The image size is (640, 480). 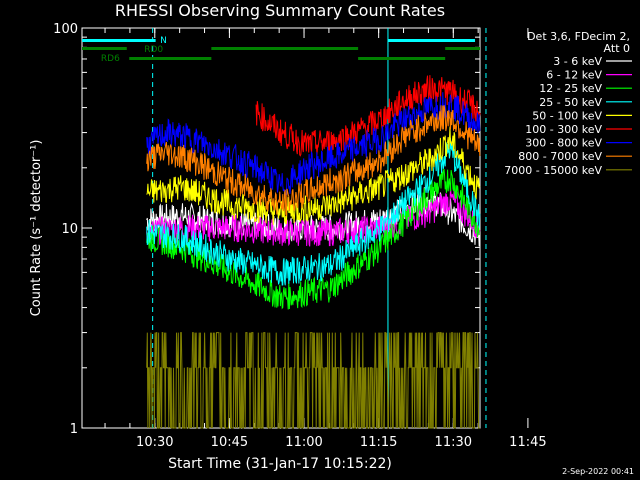 I want to click on y-tick-label: 10, so click(x=69, y=229).